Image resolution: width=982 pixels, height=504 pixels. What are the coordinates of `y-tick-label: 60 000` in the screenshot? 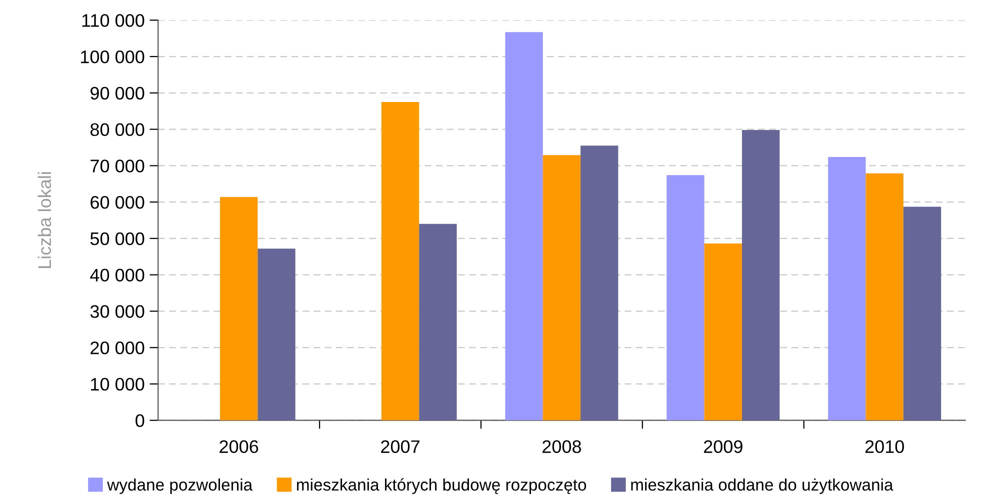 It's located at (117, 202).